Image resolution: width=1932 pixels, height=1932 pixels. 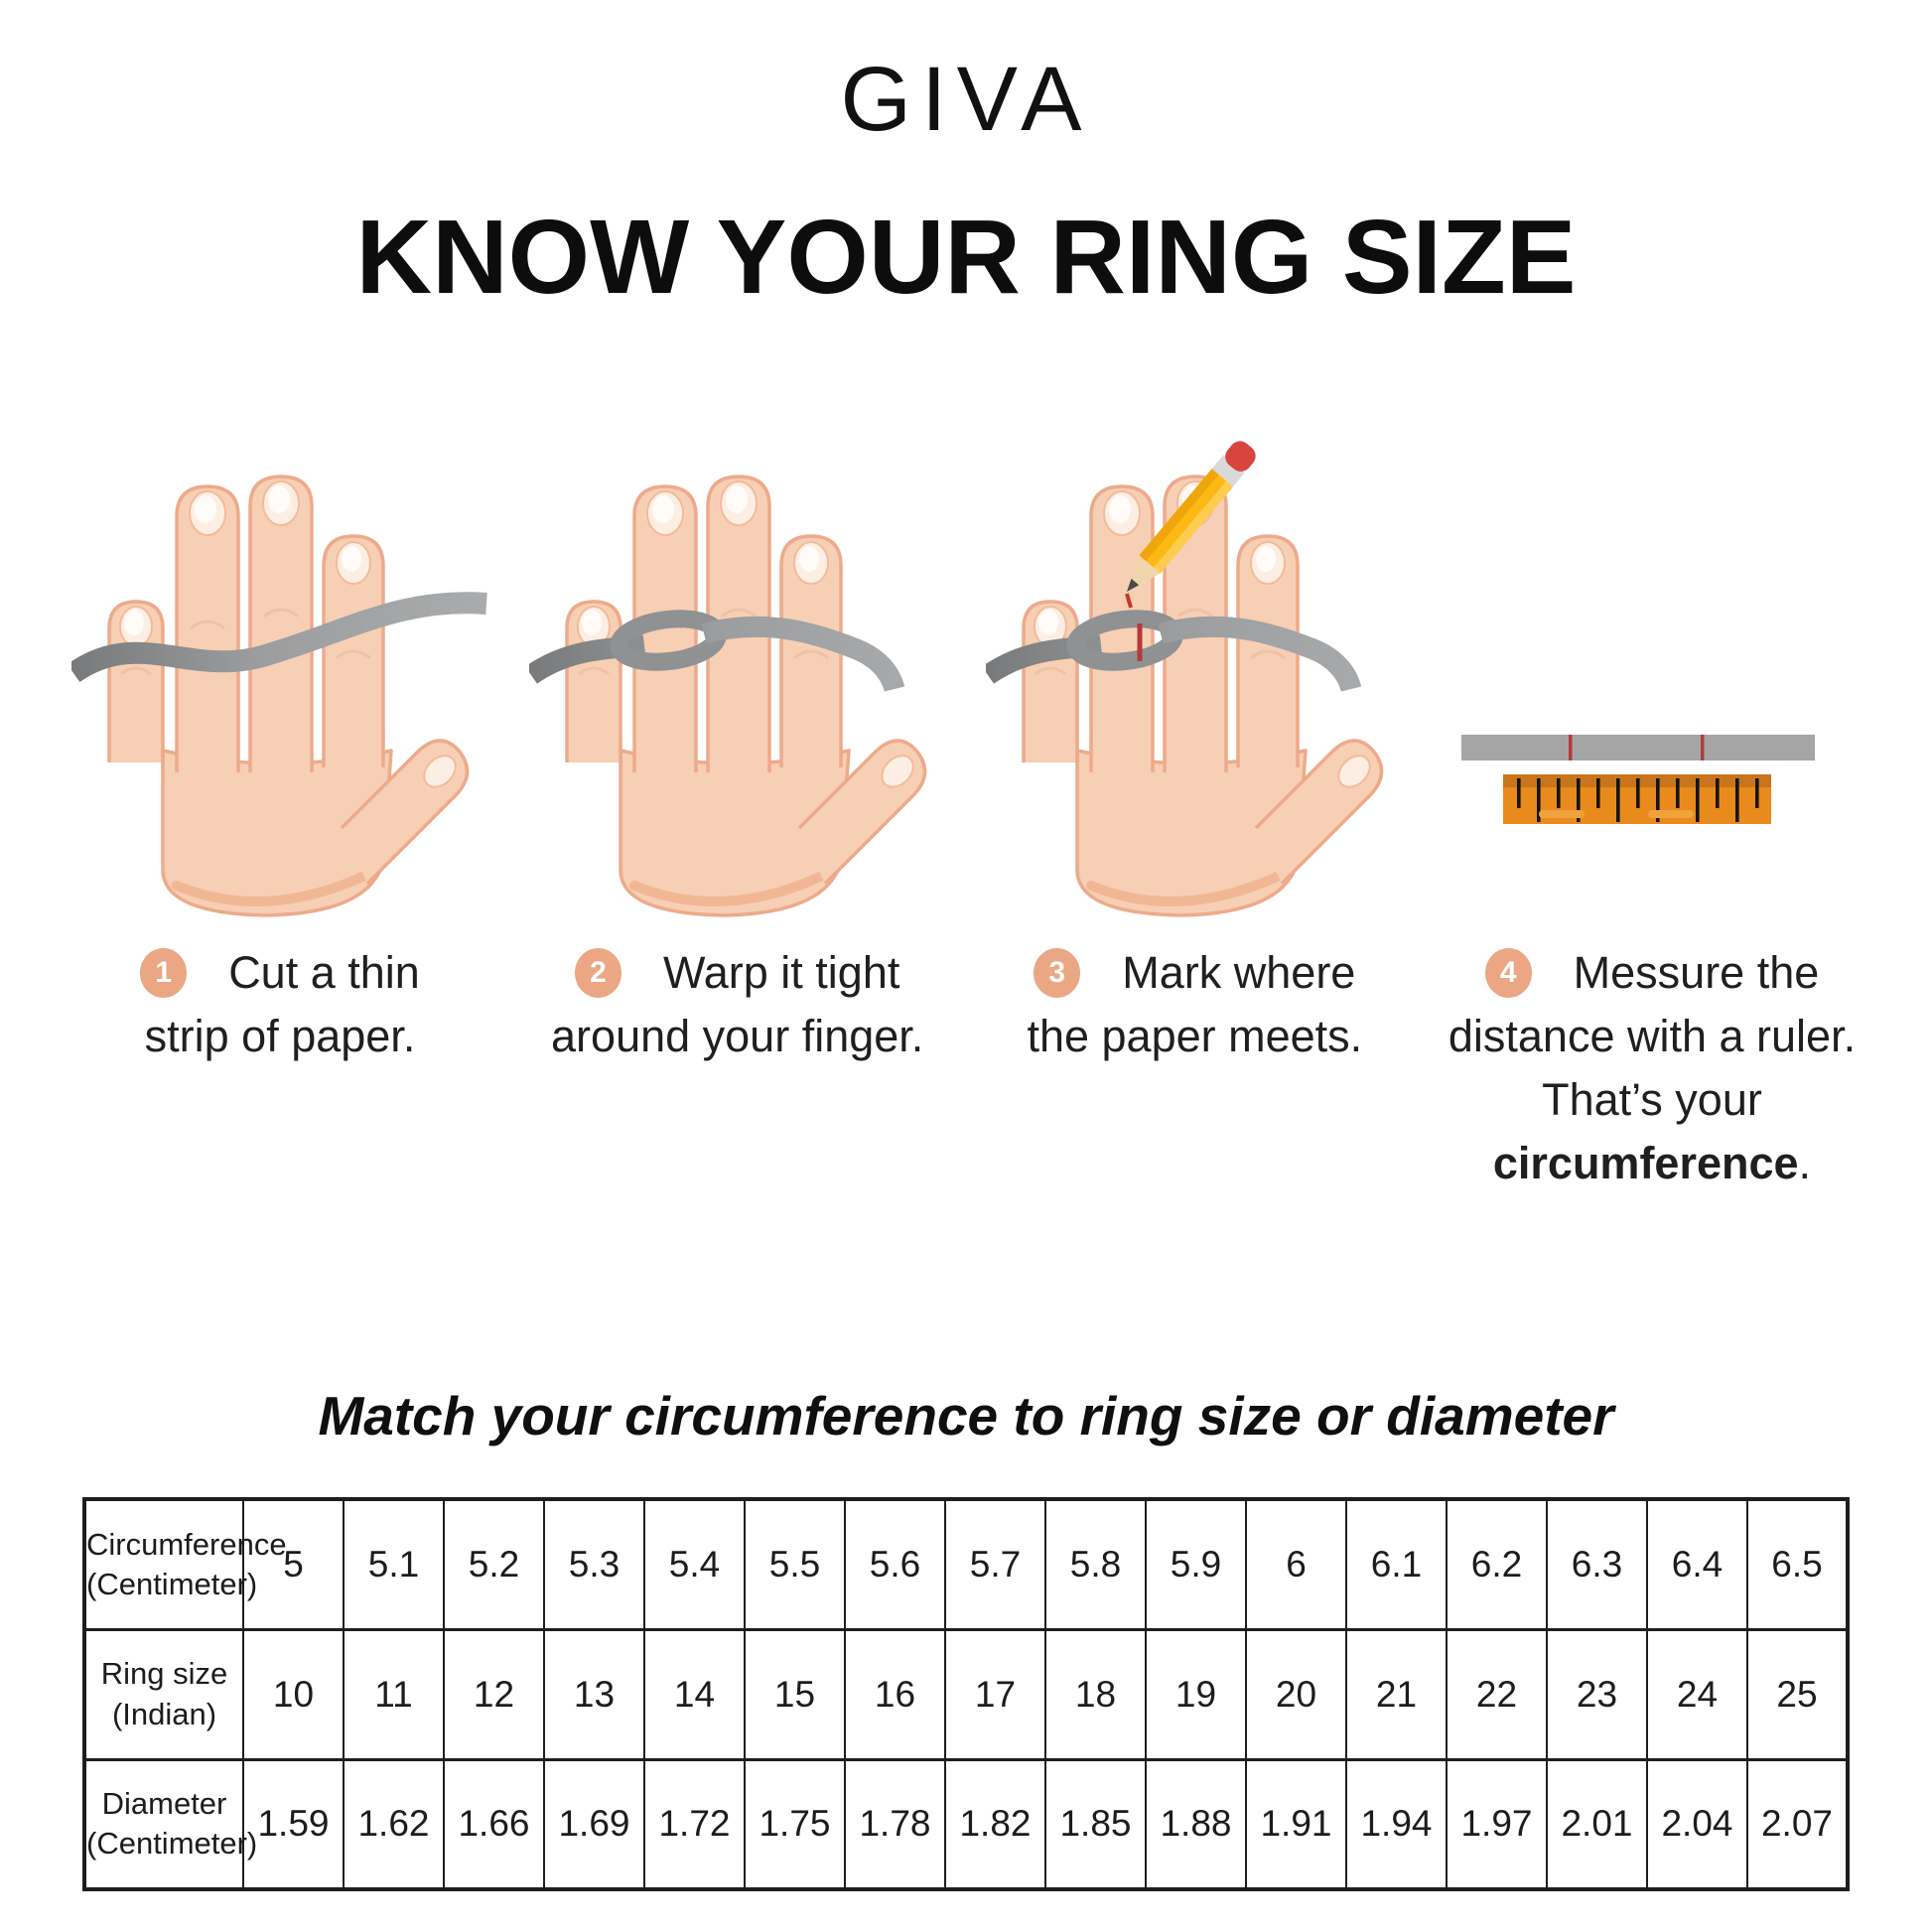 I want to click on ruler-icon, so click(x=1637, y=780).